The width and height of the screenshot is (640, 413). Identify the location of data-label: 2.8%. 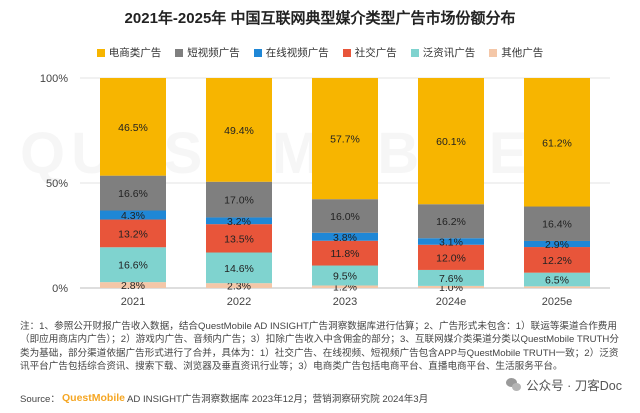
(133, 286).